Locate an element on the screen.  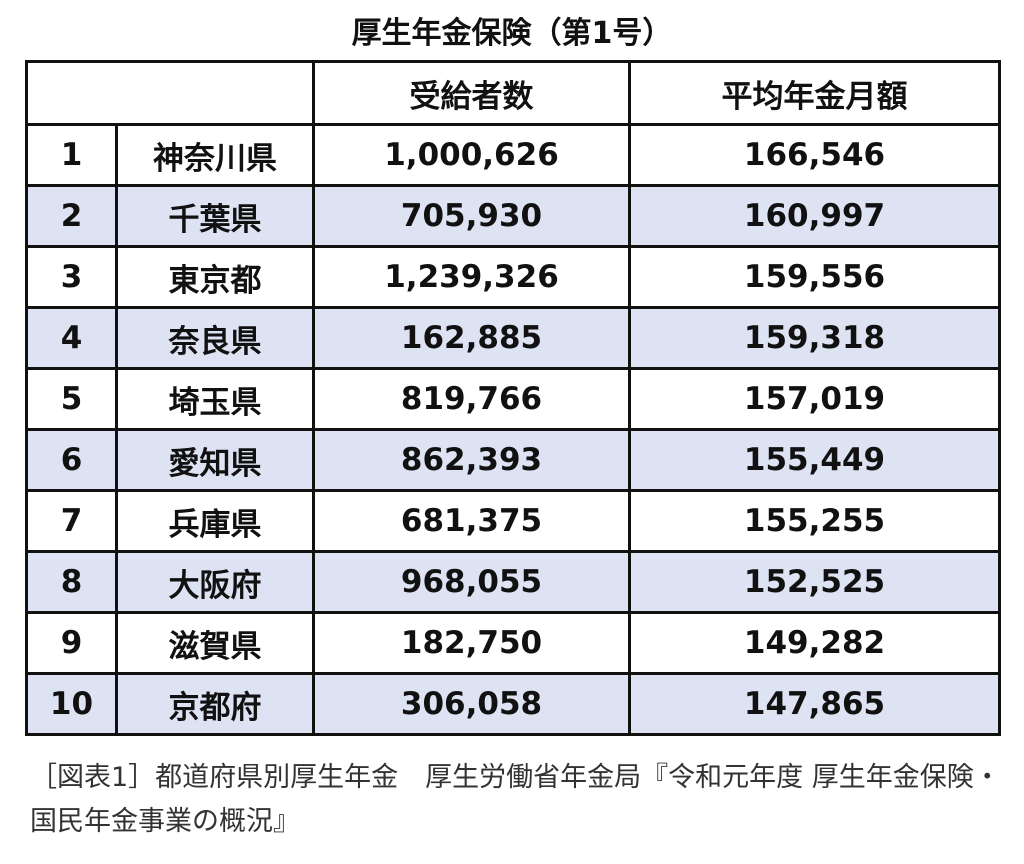
table-row: 3 東京都 1,239,326 159,556 is located at coordinates (513, 277).